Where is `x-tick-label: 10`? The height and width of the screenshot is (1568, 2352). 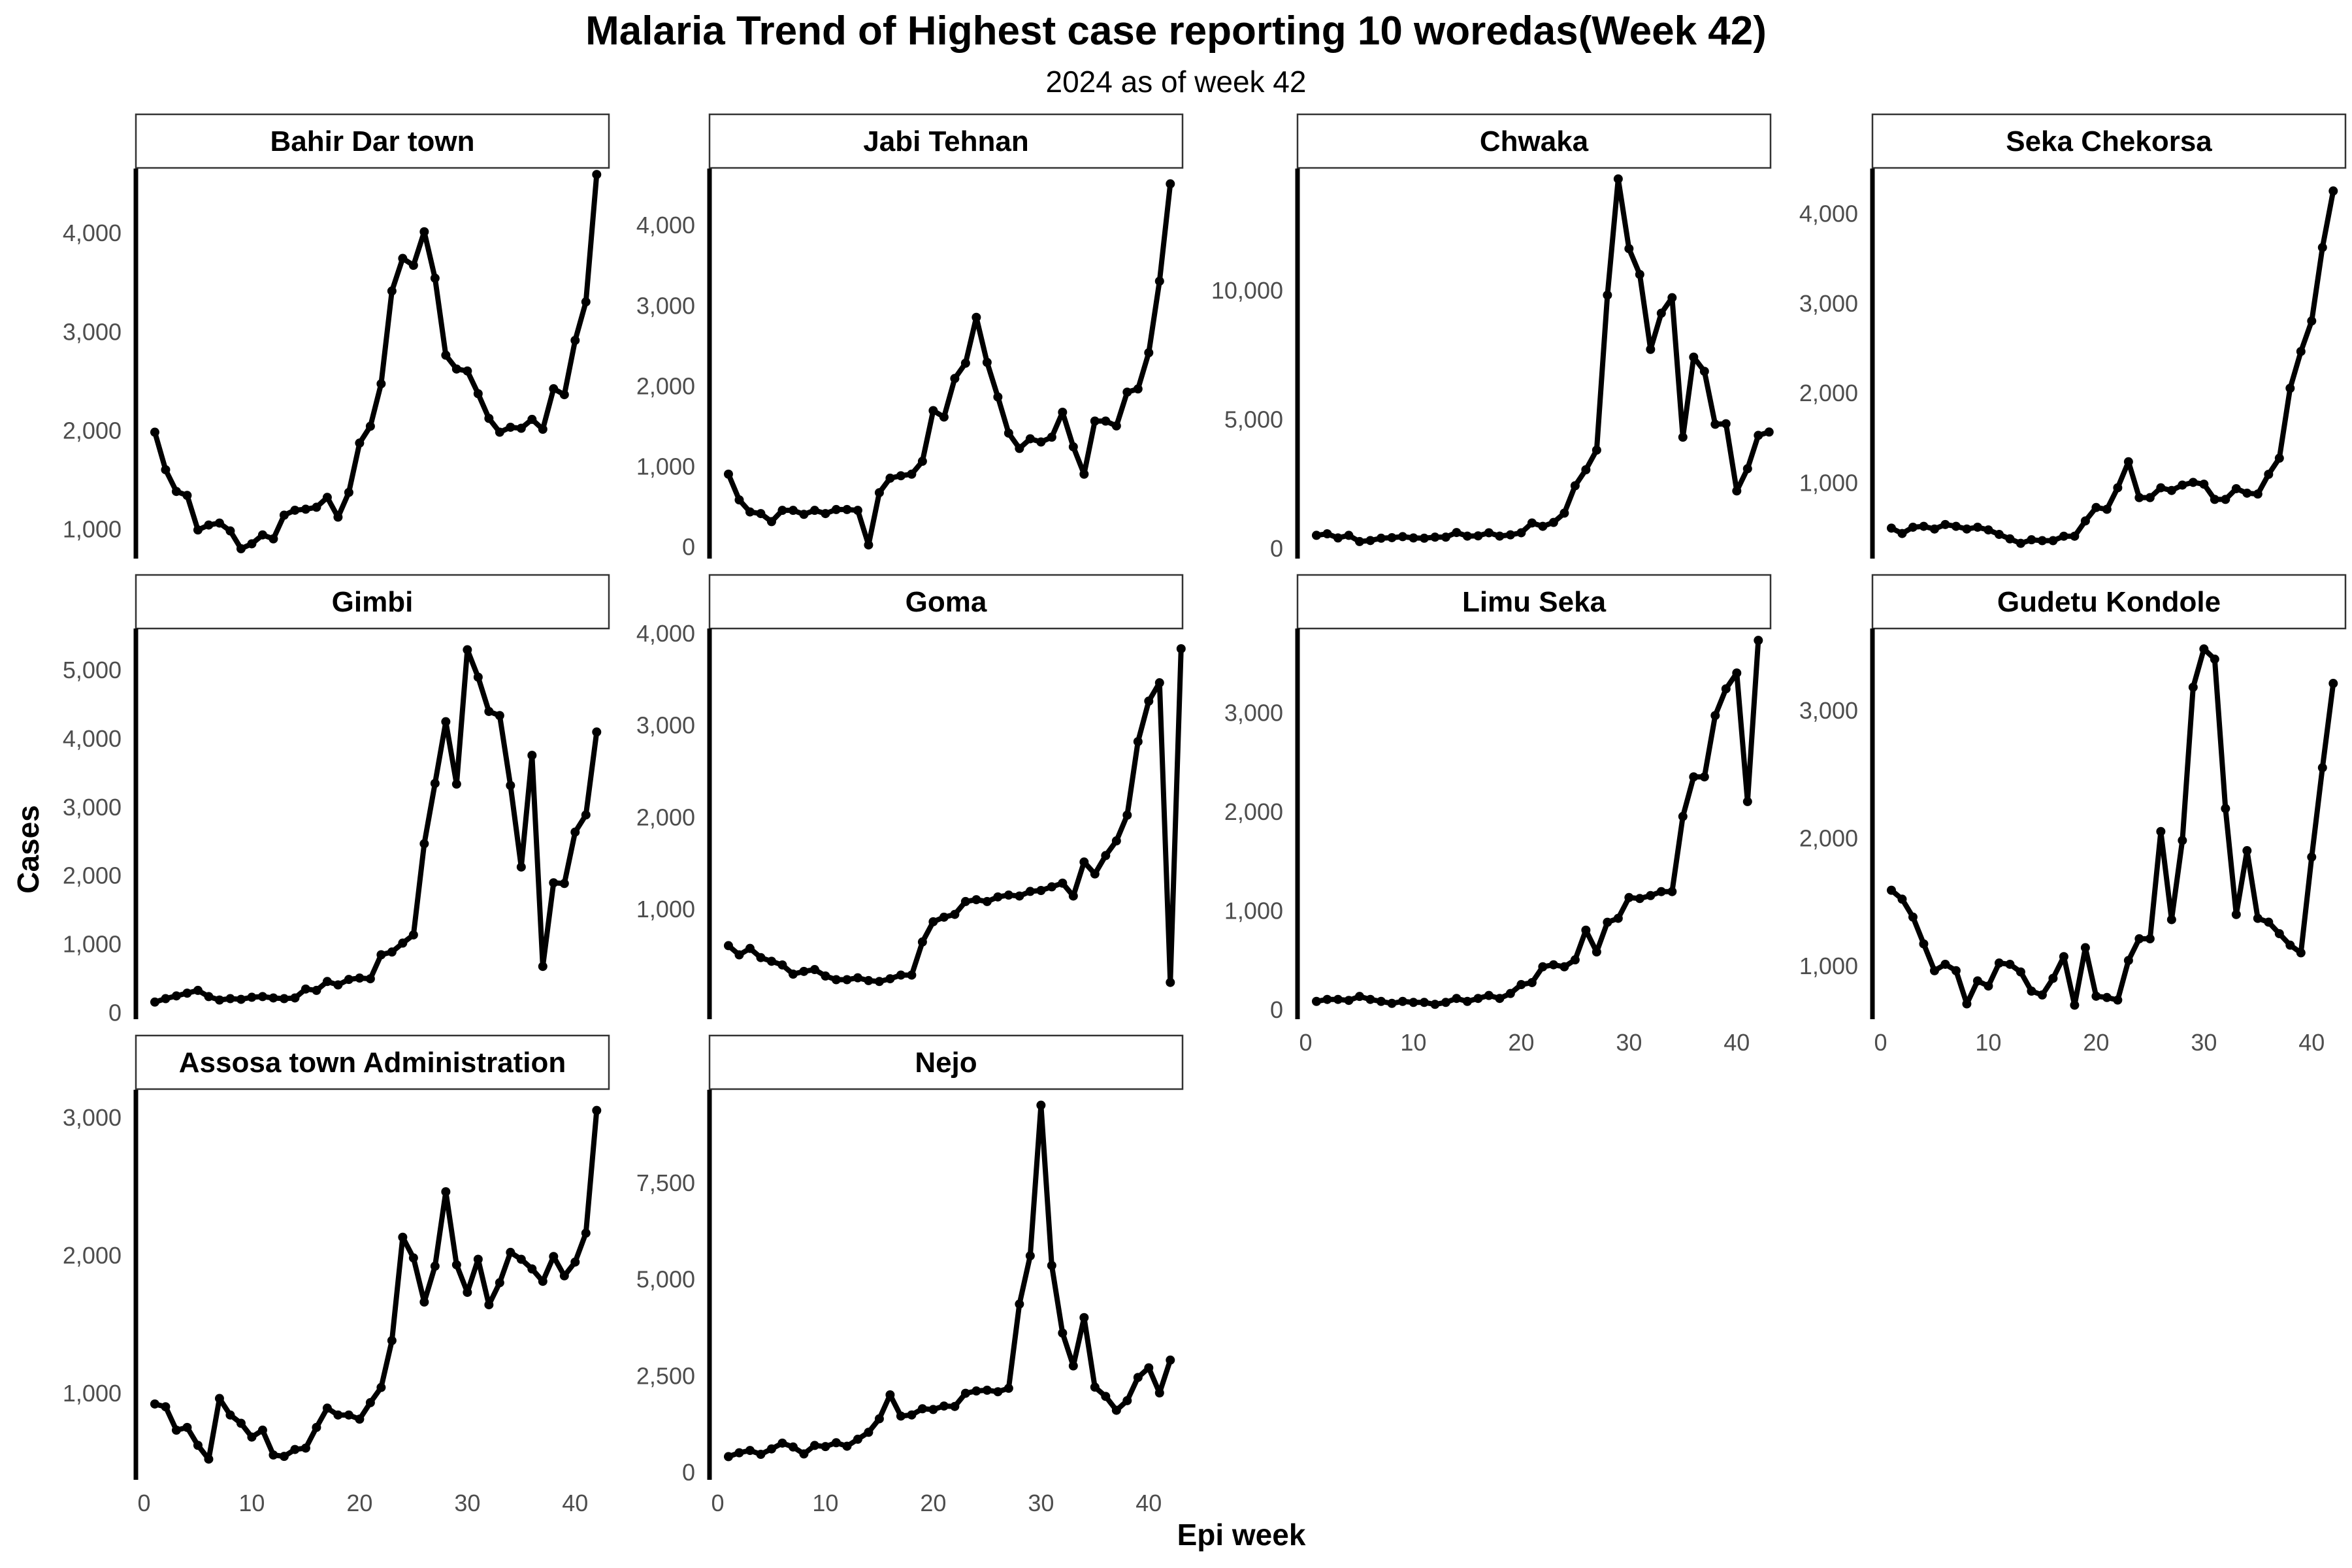 x-tick-label: 10 is located at coordinates (1413, 1042).